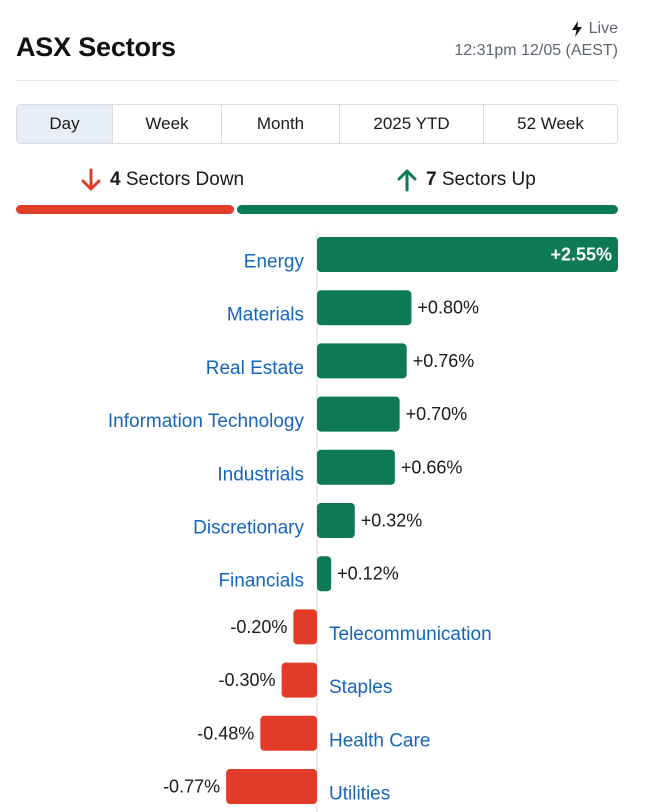 Image resolution: width=650 pixels, height=812 pixels. Describe the element at coordinates (360, 687) in the screenshot. I see `category-label: Staples` at that location.